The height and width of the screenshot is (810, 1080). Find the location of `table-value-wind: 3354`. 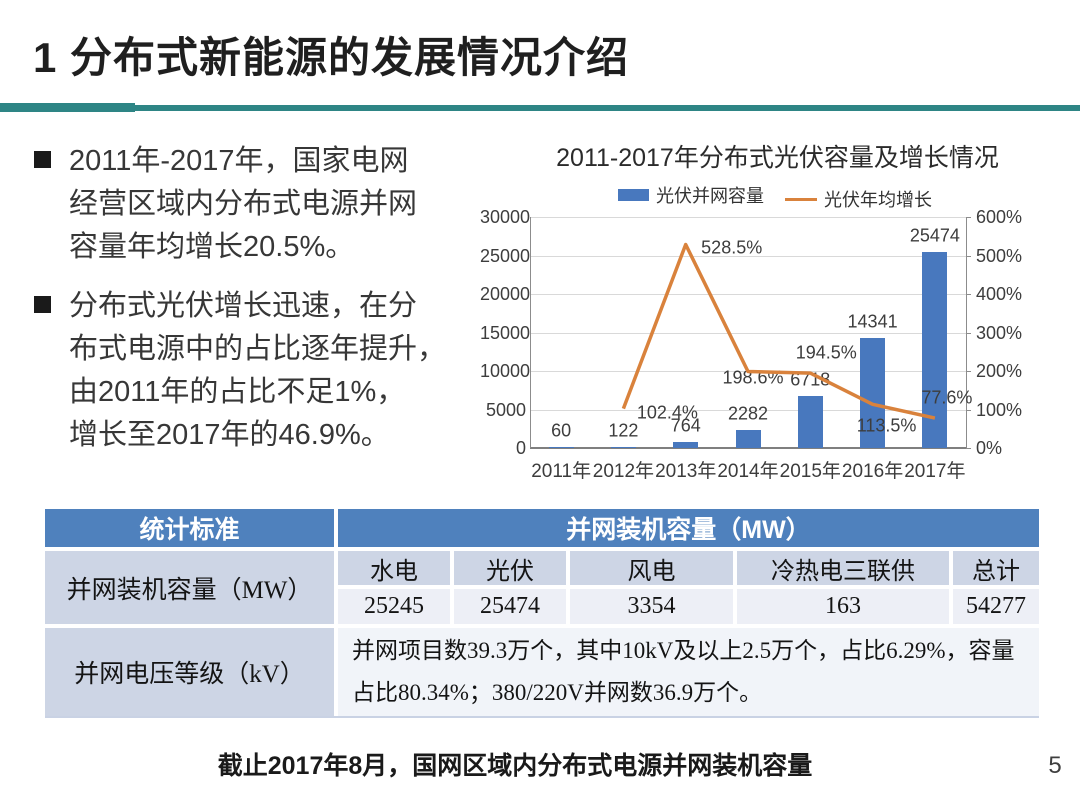

table-value-wind: 3354 is located at coordinates (651, 606).